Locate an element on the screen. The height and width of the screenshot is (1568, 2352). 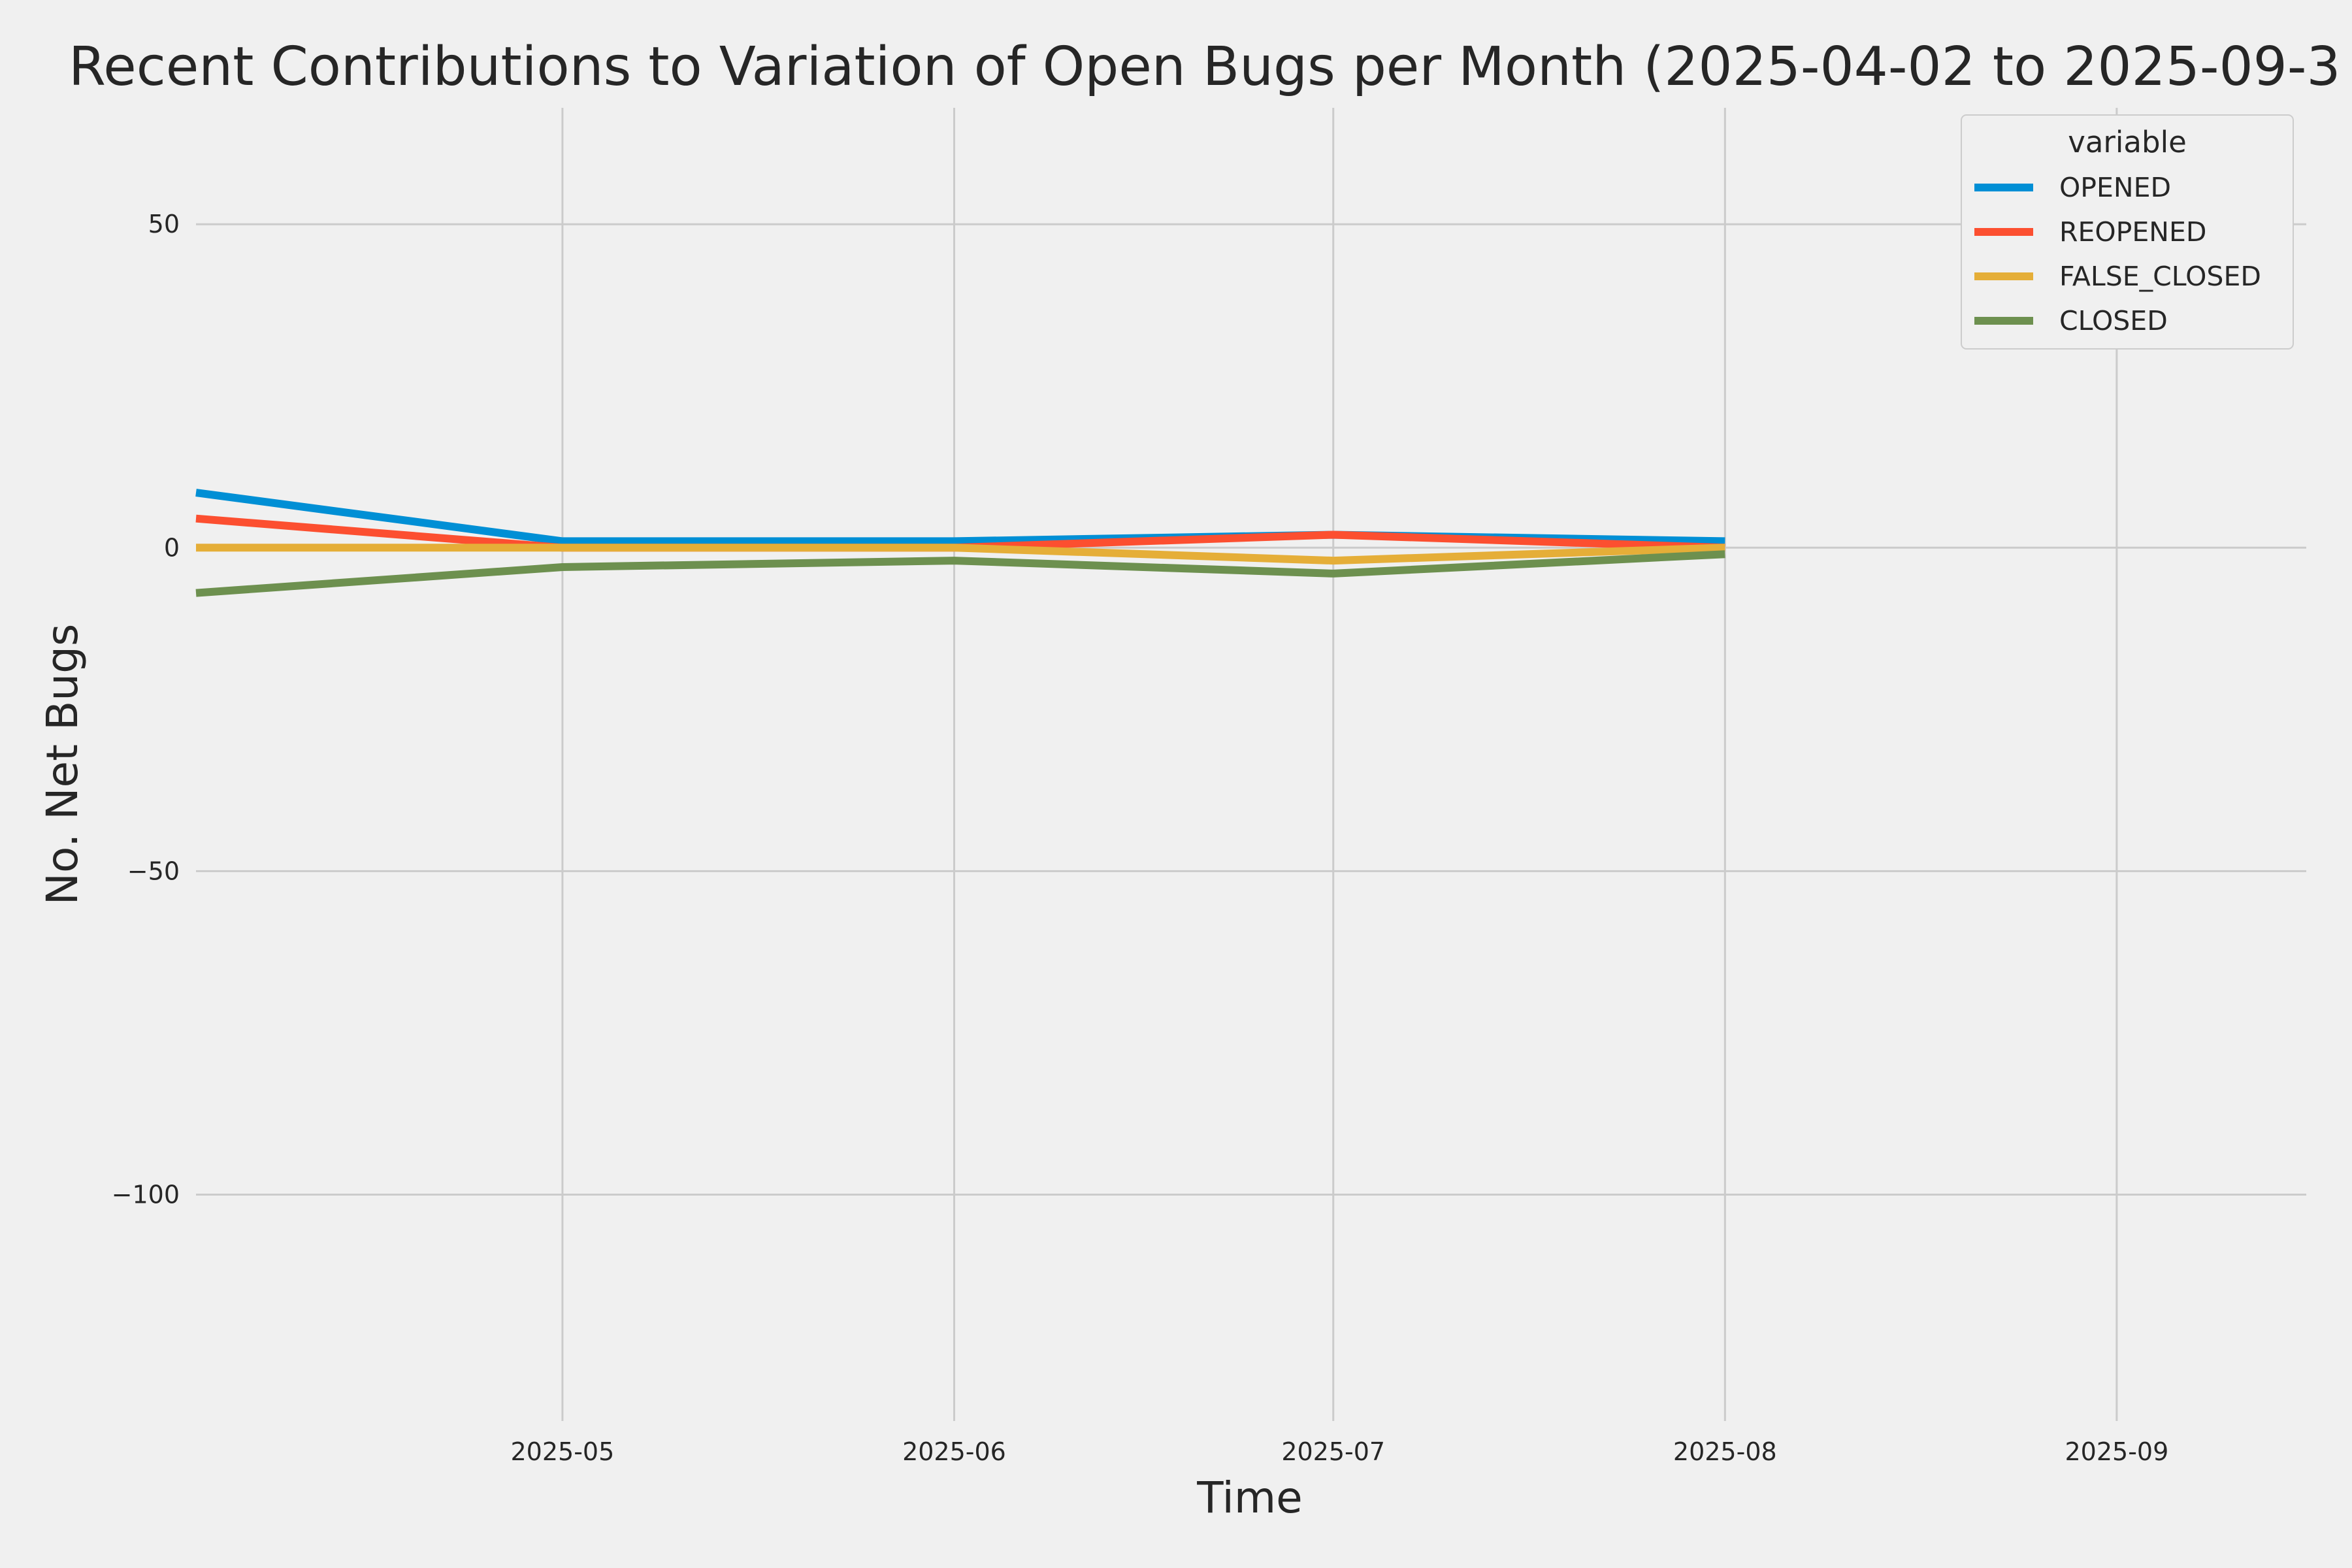
legend-entries: OPENED REOPENED FALSE_CLOSED CLOSED is located at coordinates (2117, 254).